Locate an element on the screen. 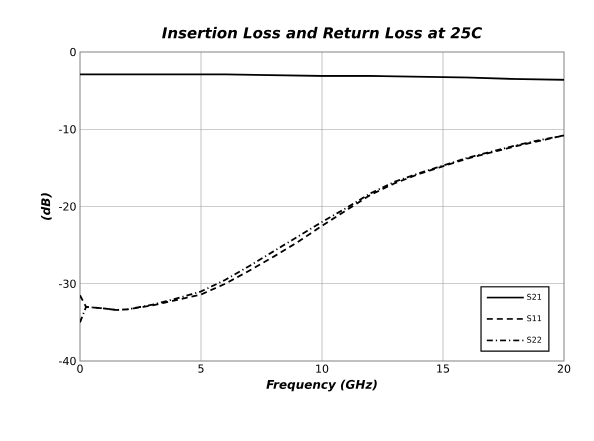 This screenshot has height=441, width=594. legend-label: S11 is located at coordinates (534, 318).